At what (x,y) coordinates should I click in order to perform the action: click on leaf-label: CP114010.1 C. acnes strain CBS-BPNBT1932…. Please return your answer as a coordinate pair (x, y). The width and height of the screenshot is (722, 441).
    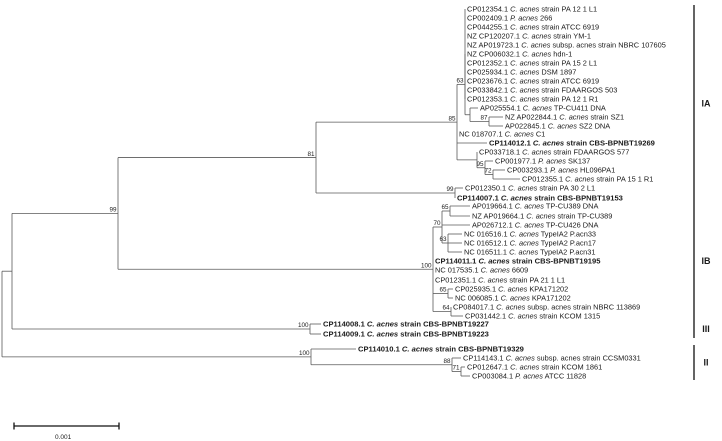
    Looking at the image, I should click on (441, 349).